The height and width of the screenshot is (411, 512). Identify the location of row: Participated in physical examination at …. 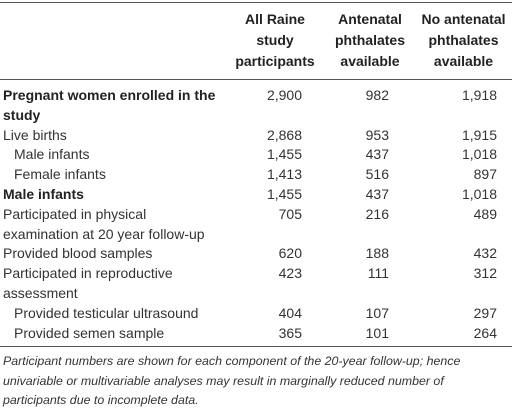
(256, 225).